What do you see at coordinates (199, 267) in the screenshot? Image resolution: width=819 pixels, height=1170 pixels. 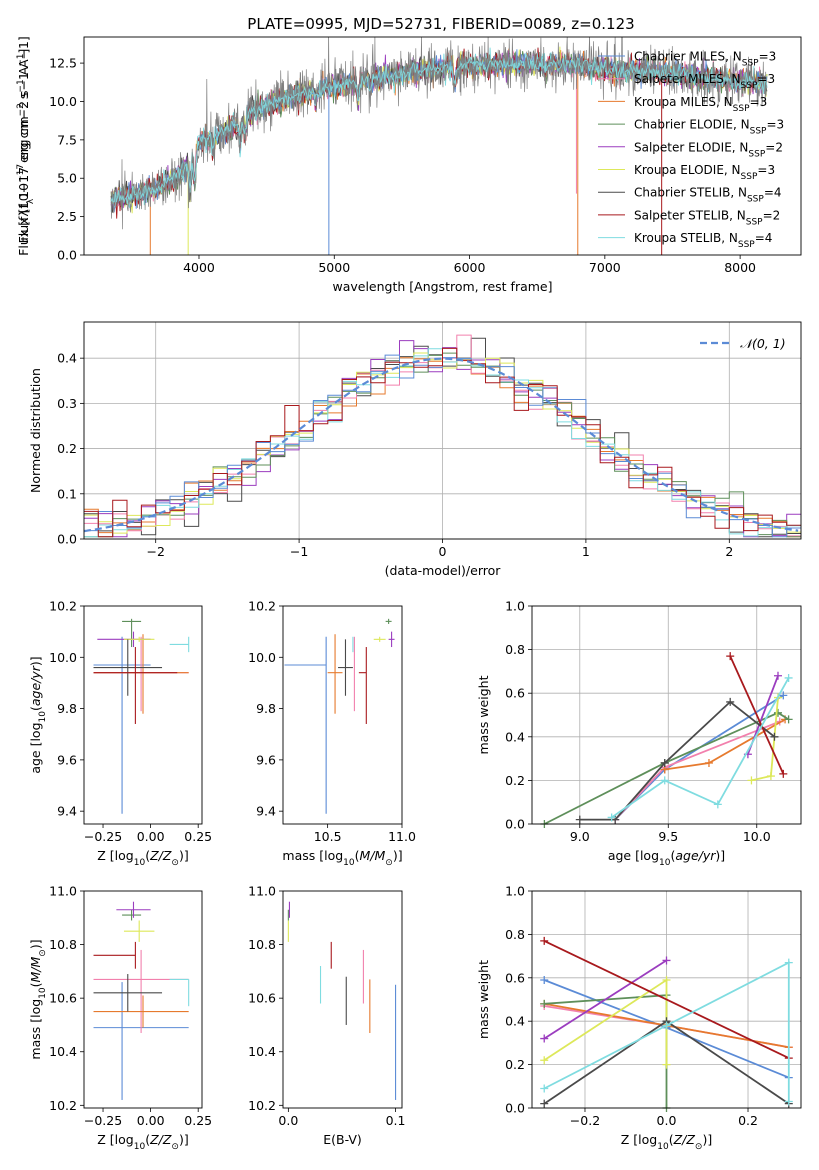 I see `x-tick-label: 4000` at bounding box center [199, 267].